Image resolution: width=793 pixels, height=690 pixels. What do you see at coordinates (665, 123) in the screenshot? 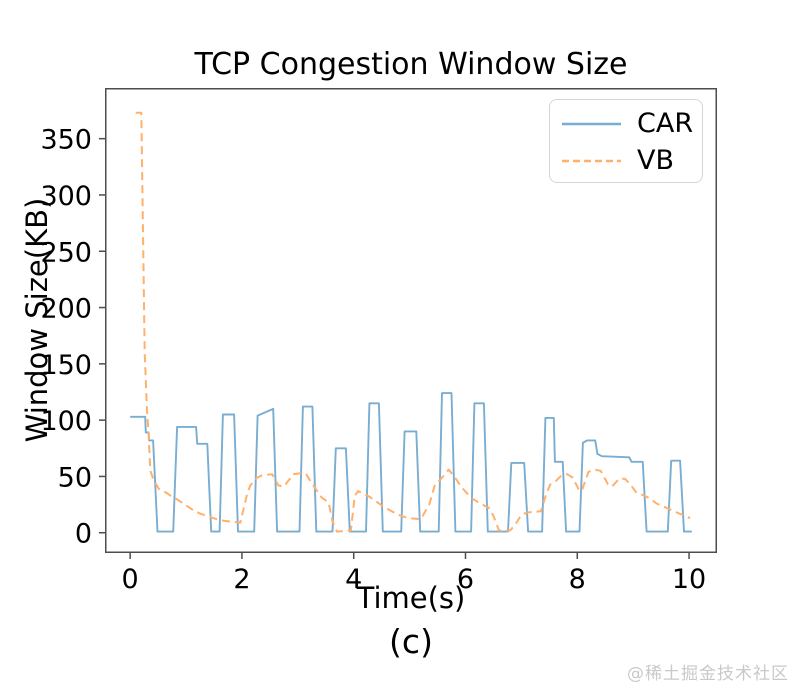
I see `legend-label-car: CAR` at bounding box center [665, 123].